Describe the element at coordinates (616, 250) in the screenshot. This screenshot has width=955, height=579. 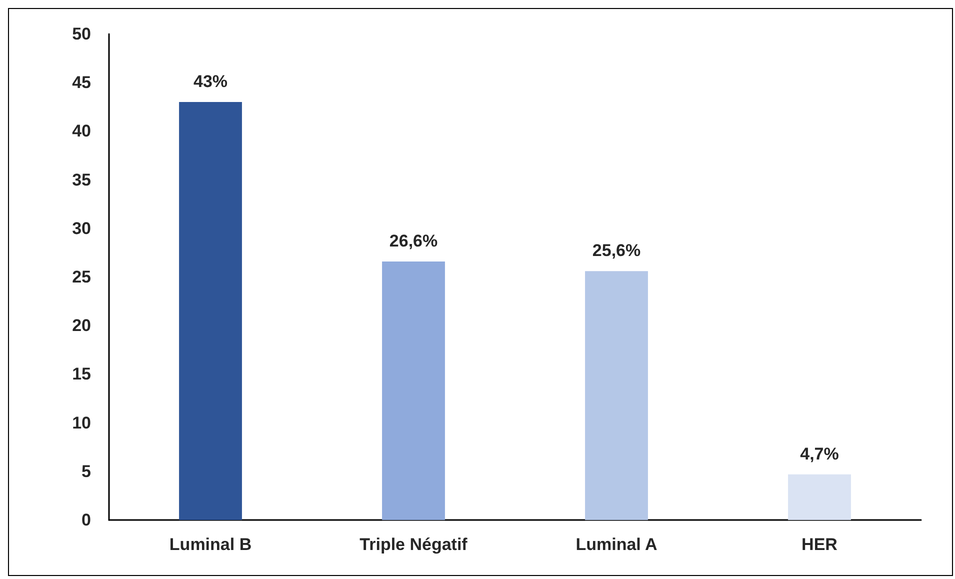
I see `data-label: 25,6%` at that location.